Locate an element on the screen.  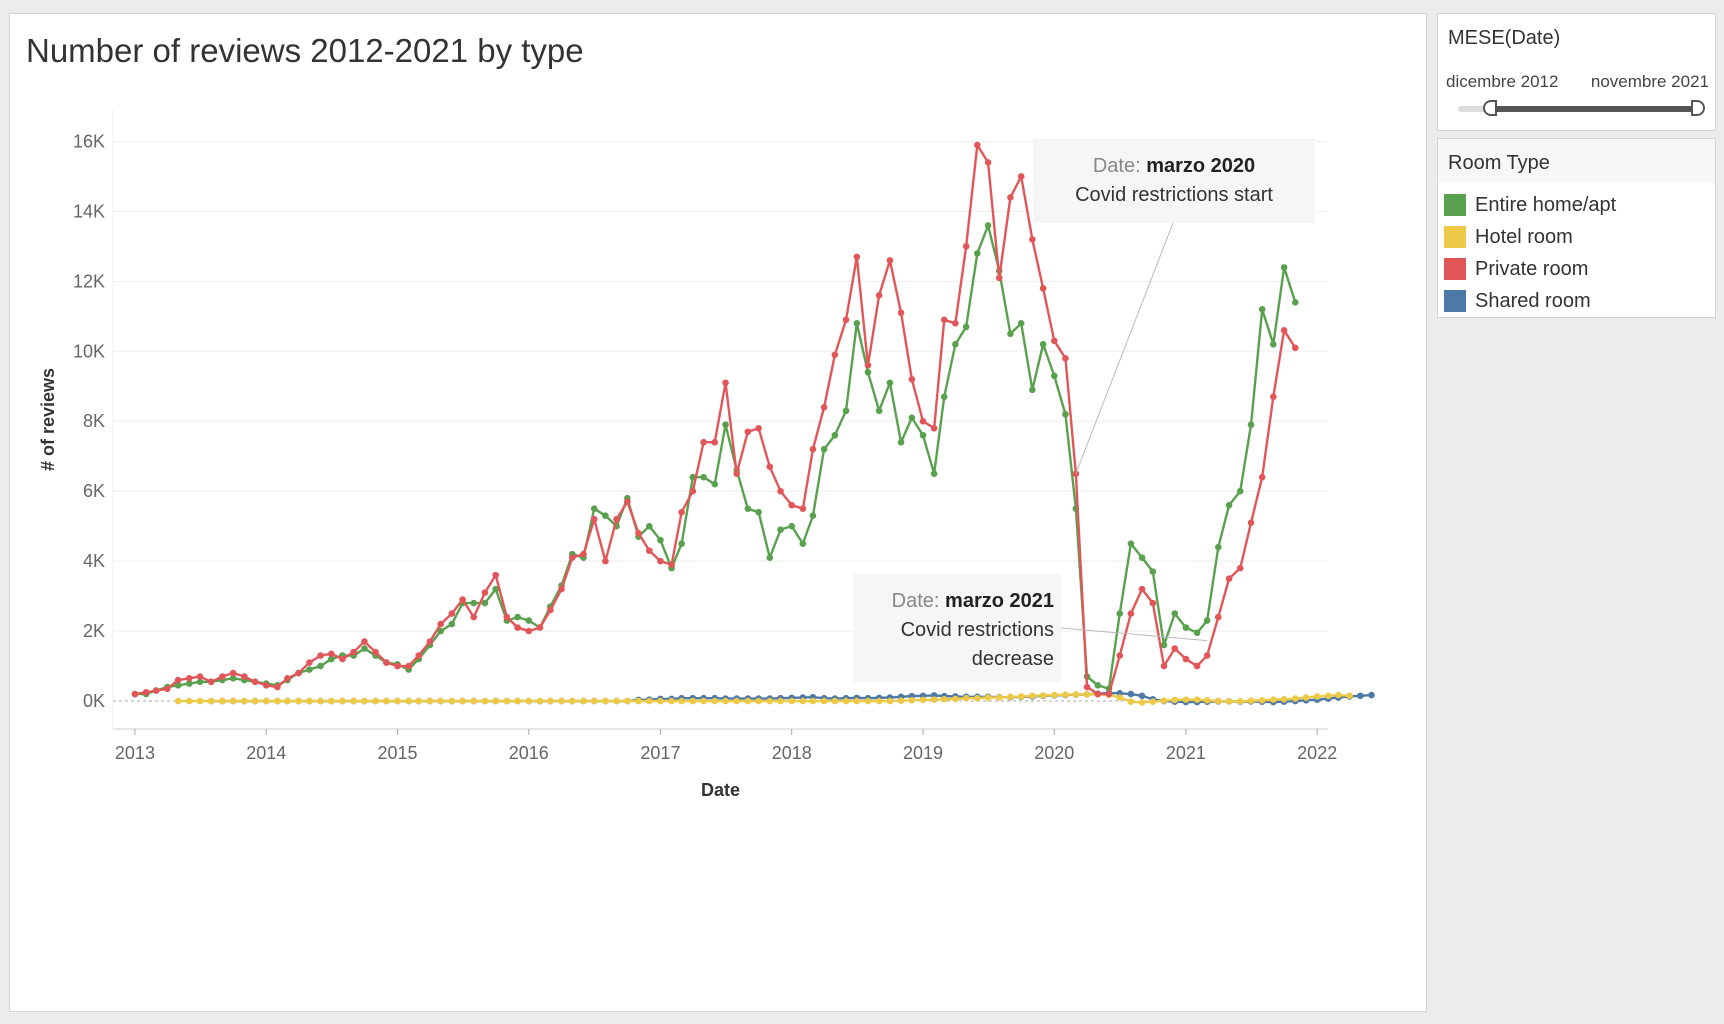
slider-handle-start is located at coordinates (1490, 108).